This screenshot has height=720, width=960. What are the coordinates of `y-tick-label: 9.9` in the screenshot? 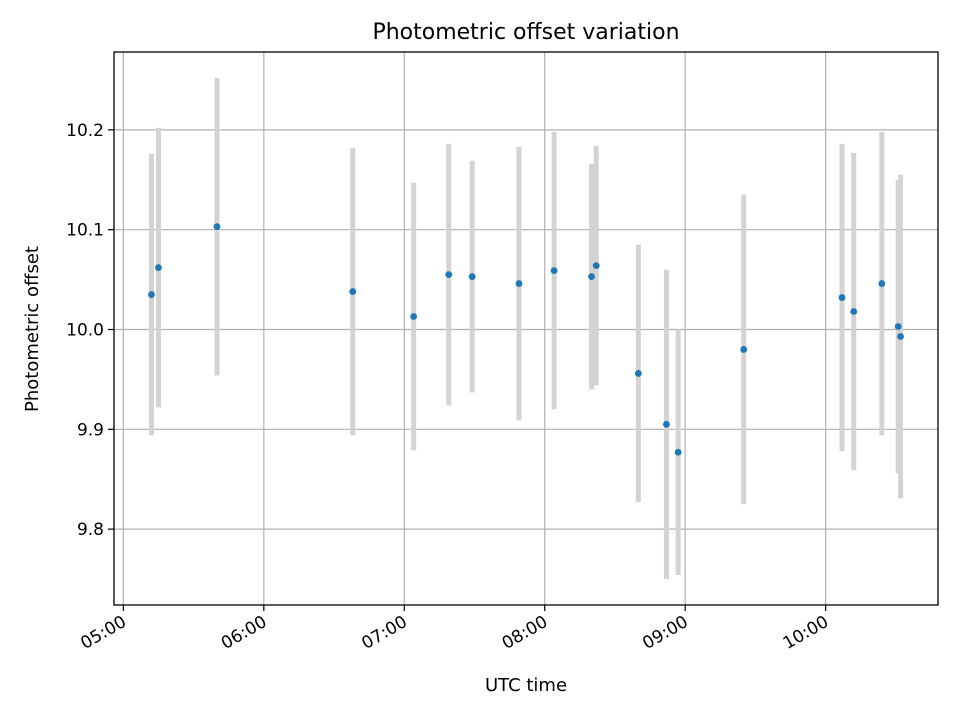 It's located at (90, 430).